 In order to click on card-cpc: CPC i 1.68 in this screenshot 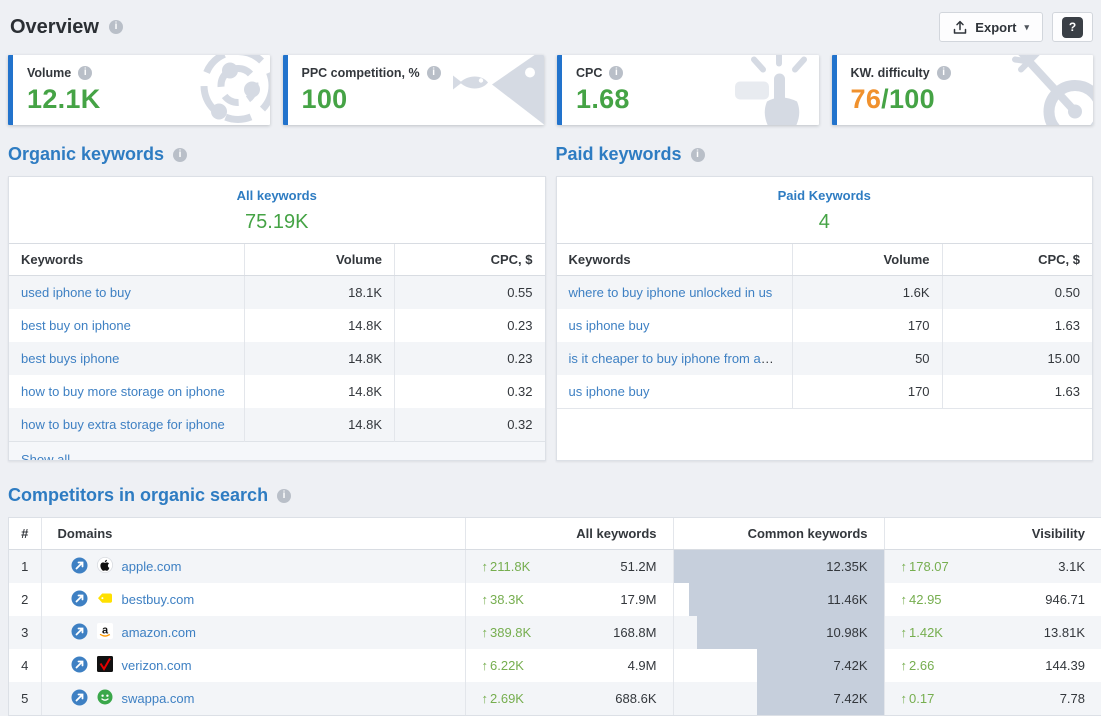, I will do `click(688, 90)`.